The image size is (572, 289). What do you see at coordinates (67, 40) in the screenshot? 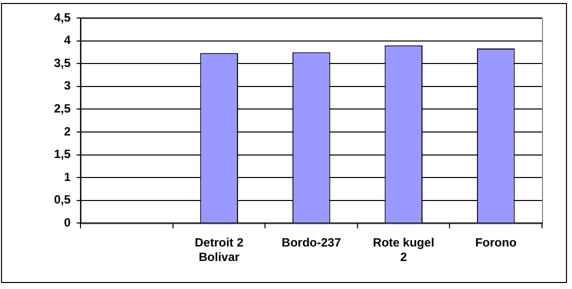
I see `y-tick-label: 4` at bounding box center [67, 40].